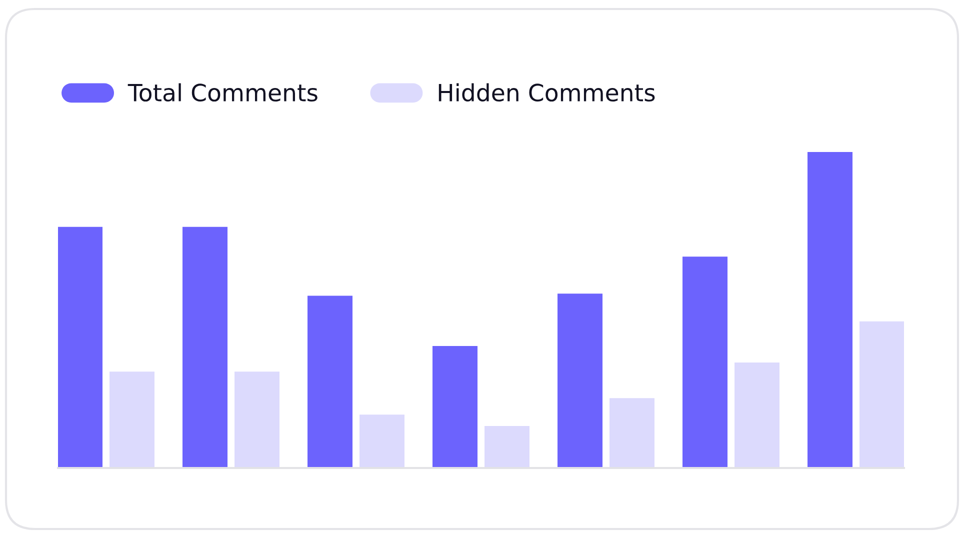 The height and width of the screenshot is (535, 964). Describe the element at coordinates (546, 92) in the screenshot. I see `legend-label: Hidden Comments` at that location.